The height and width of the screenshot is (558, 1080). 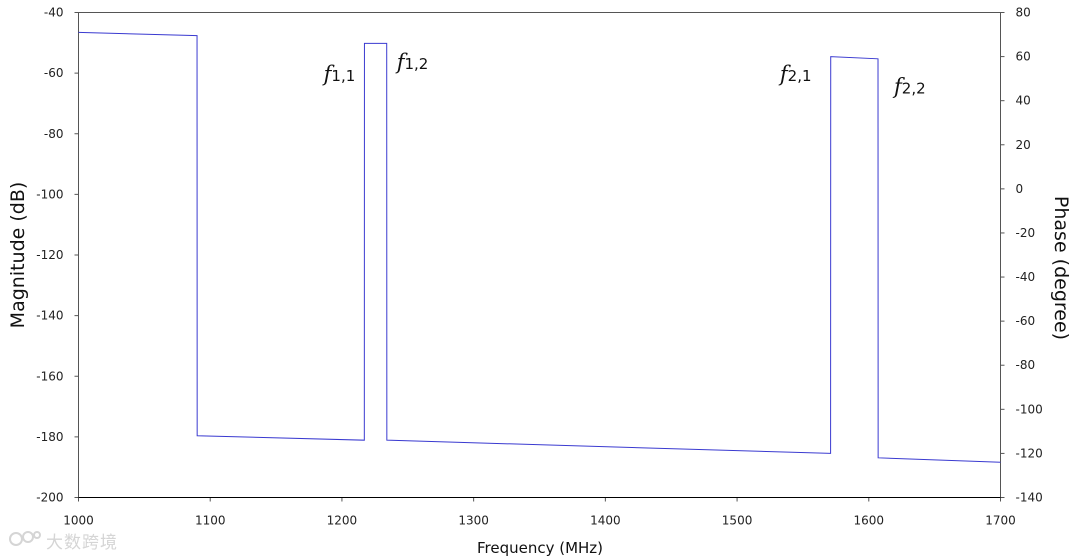 What do you see at coordinates (1023, 101) in the screenshot?
I see `y-right-tick-label: 40` at bounding box center [1023, 101].